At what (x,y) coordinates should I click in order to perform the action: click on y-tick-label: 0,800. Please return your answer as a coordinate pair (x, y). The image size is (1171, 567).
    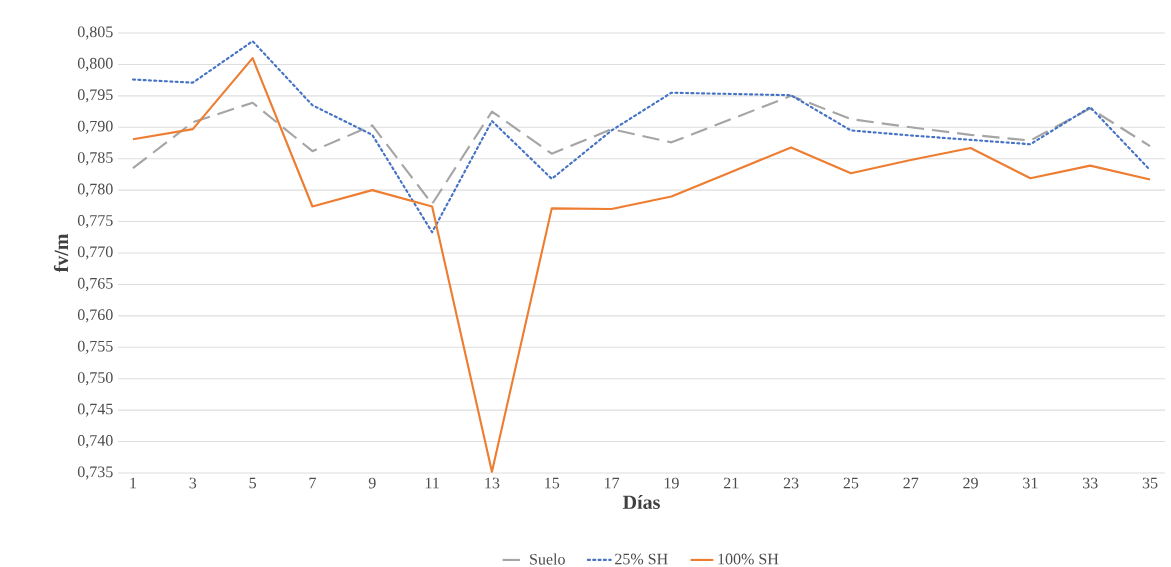
    Looking at the image, I should click on (95, 64).